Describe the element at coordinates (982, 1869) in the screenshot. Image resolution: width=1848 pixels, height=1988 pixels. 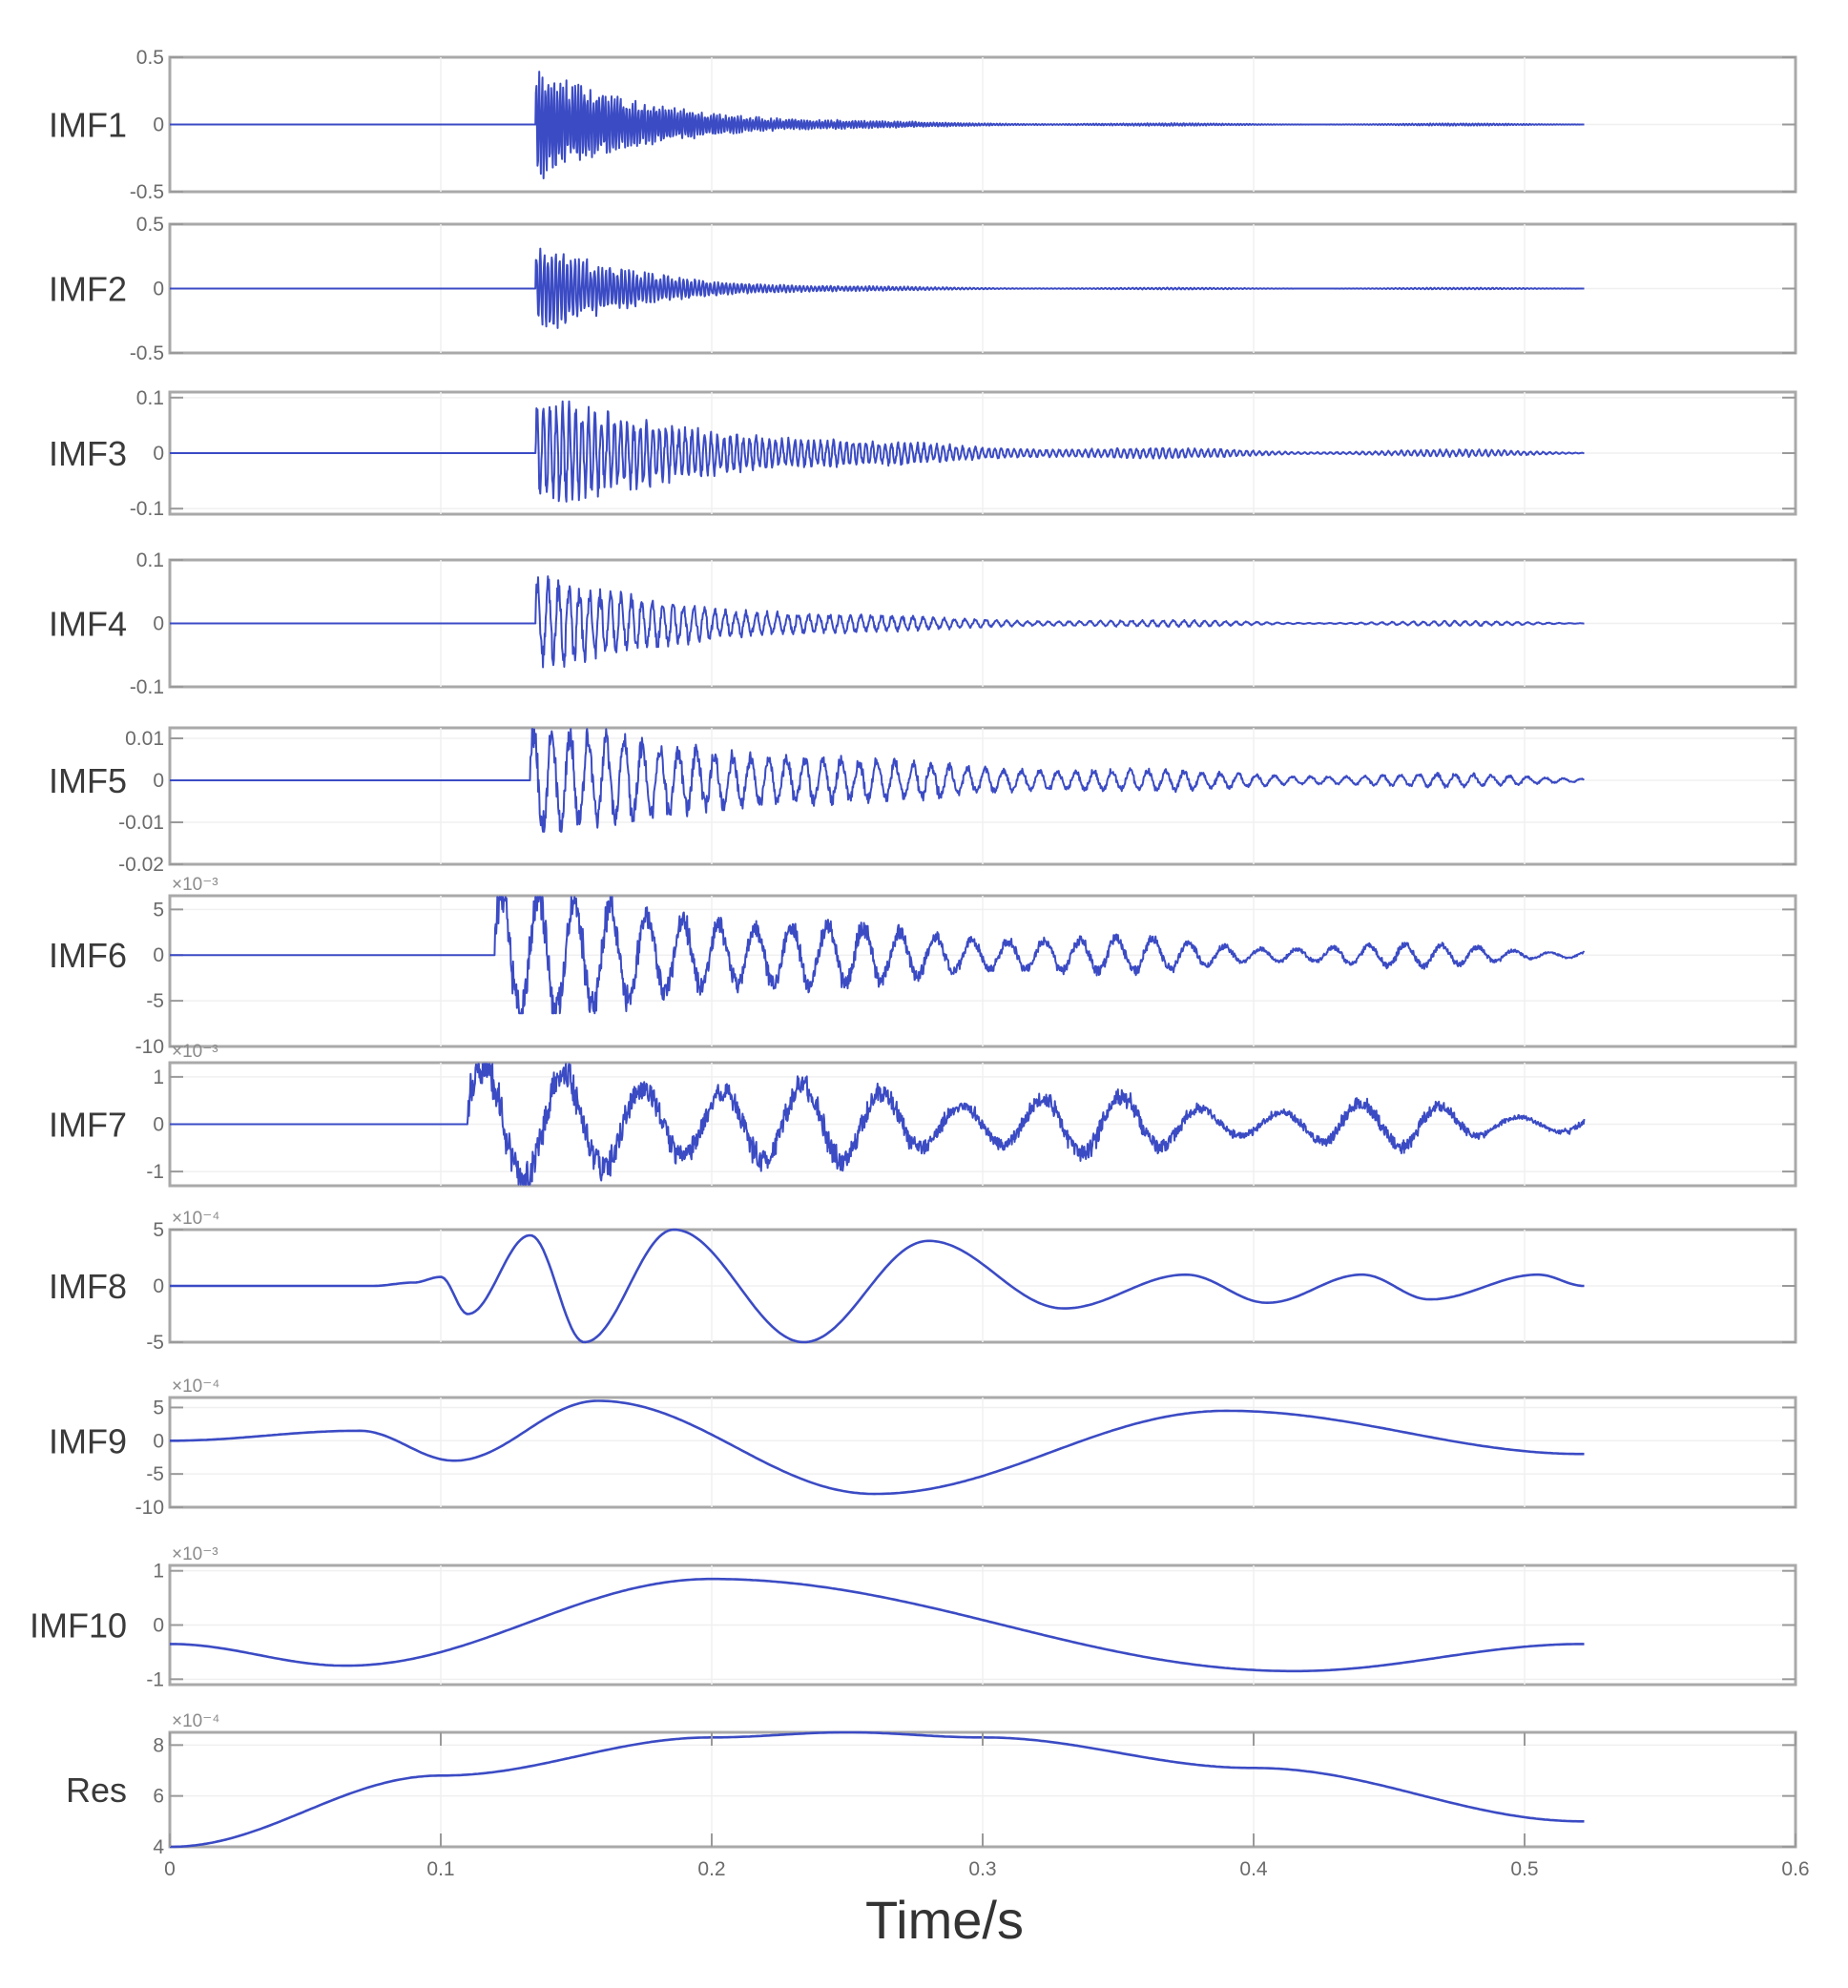
I see `x-tick-label: 0.3` at that location.